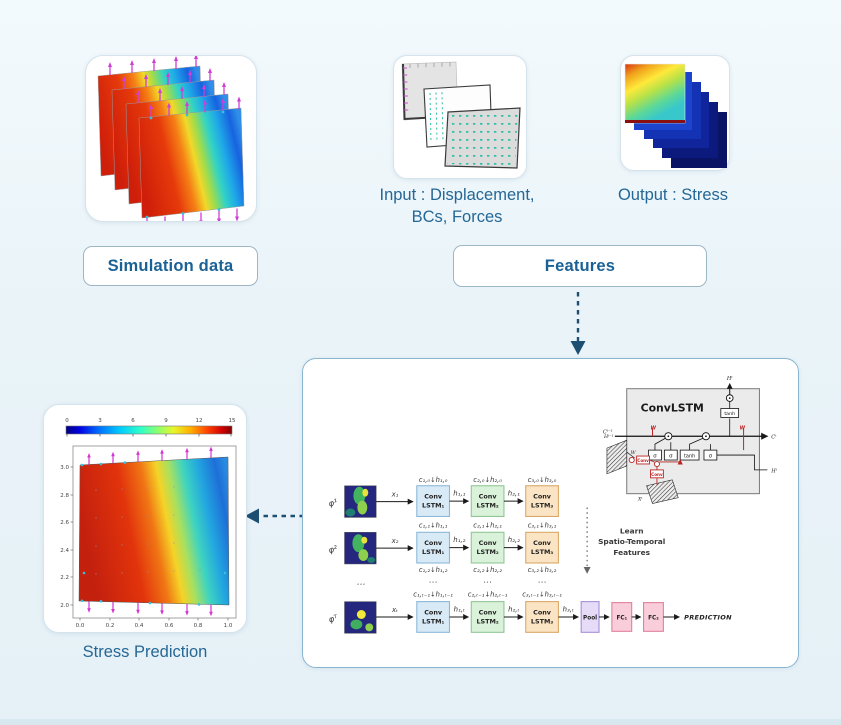 This screenshot has height=725, width=841. I want to click on svg-text: c₁,₂↓h₁,₂, so click(433, 570).